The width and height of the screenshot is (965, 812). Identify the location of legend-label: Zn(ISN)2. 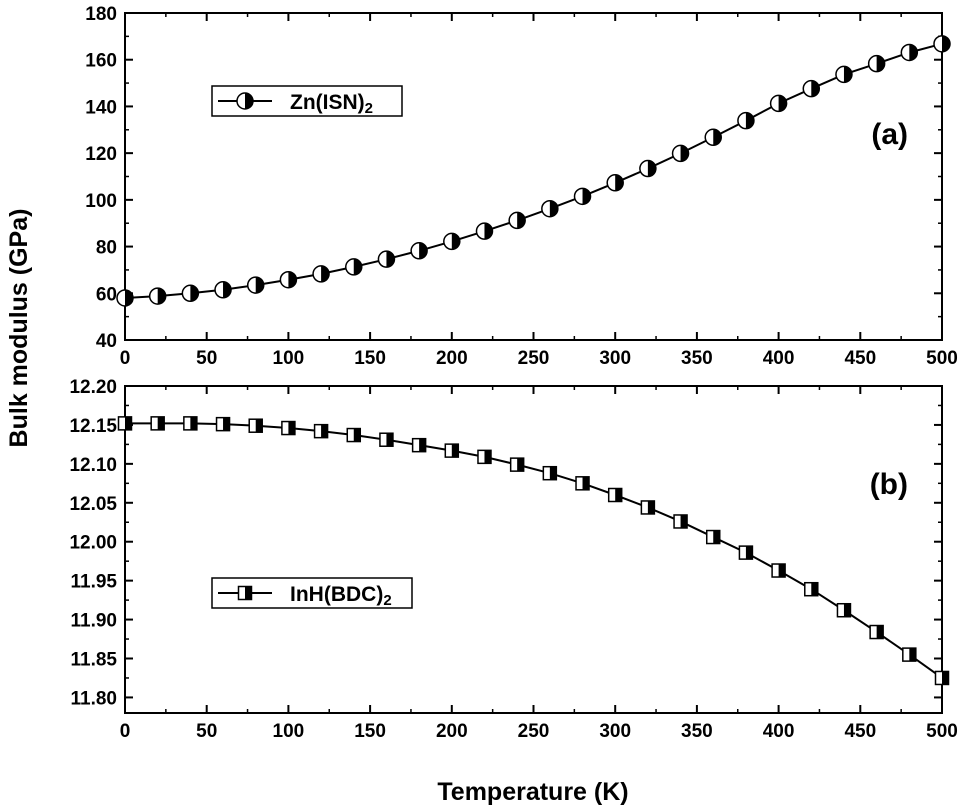
(331, 104).